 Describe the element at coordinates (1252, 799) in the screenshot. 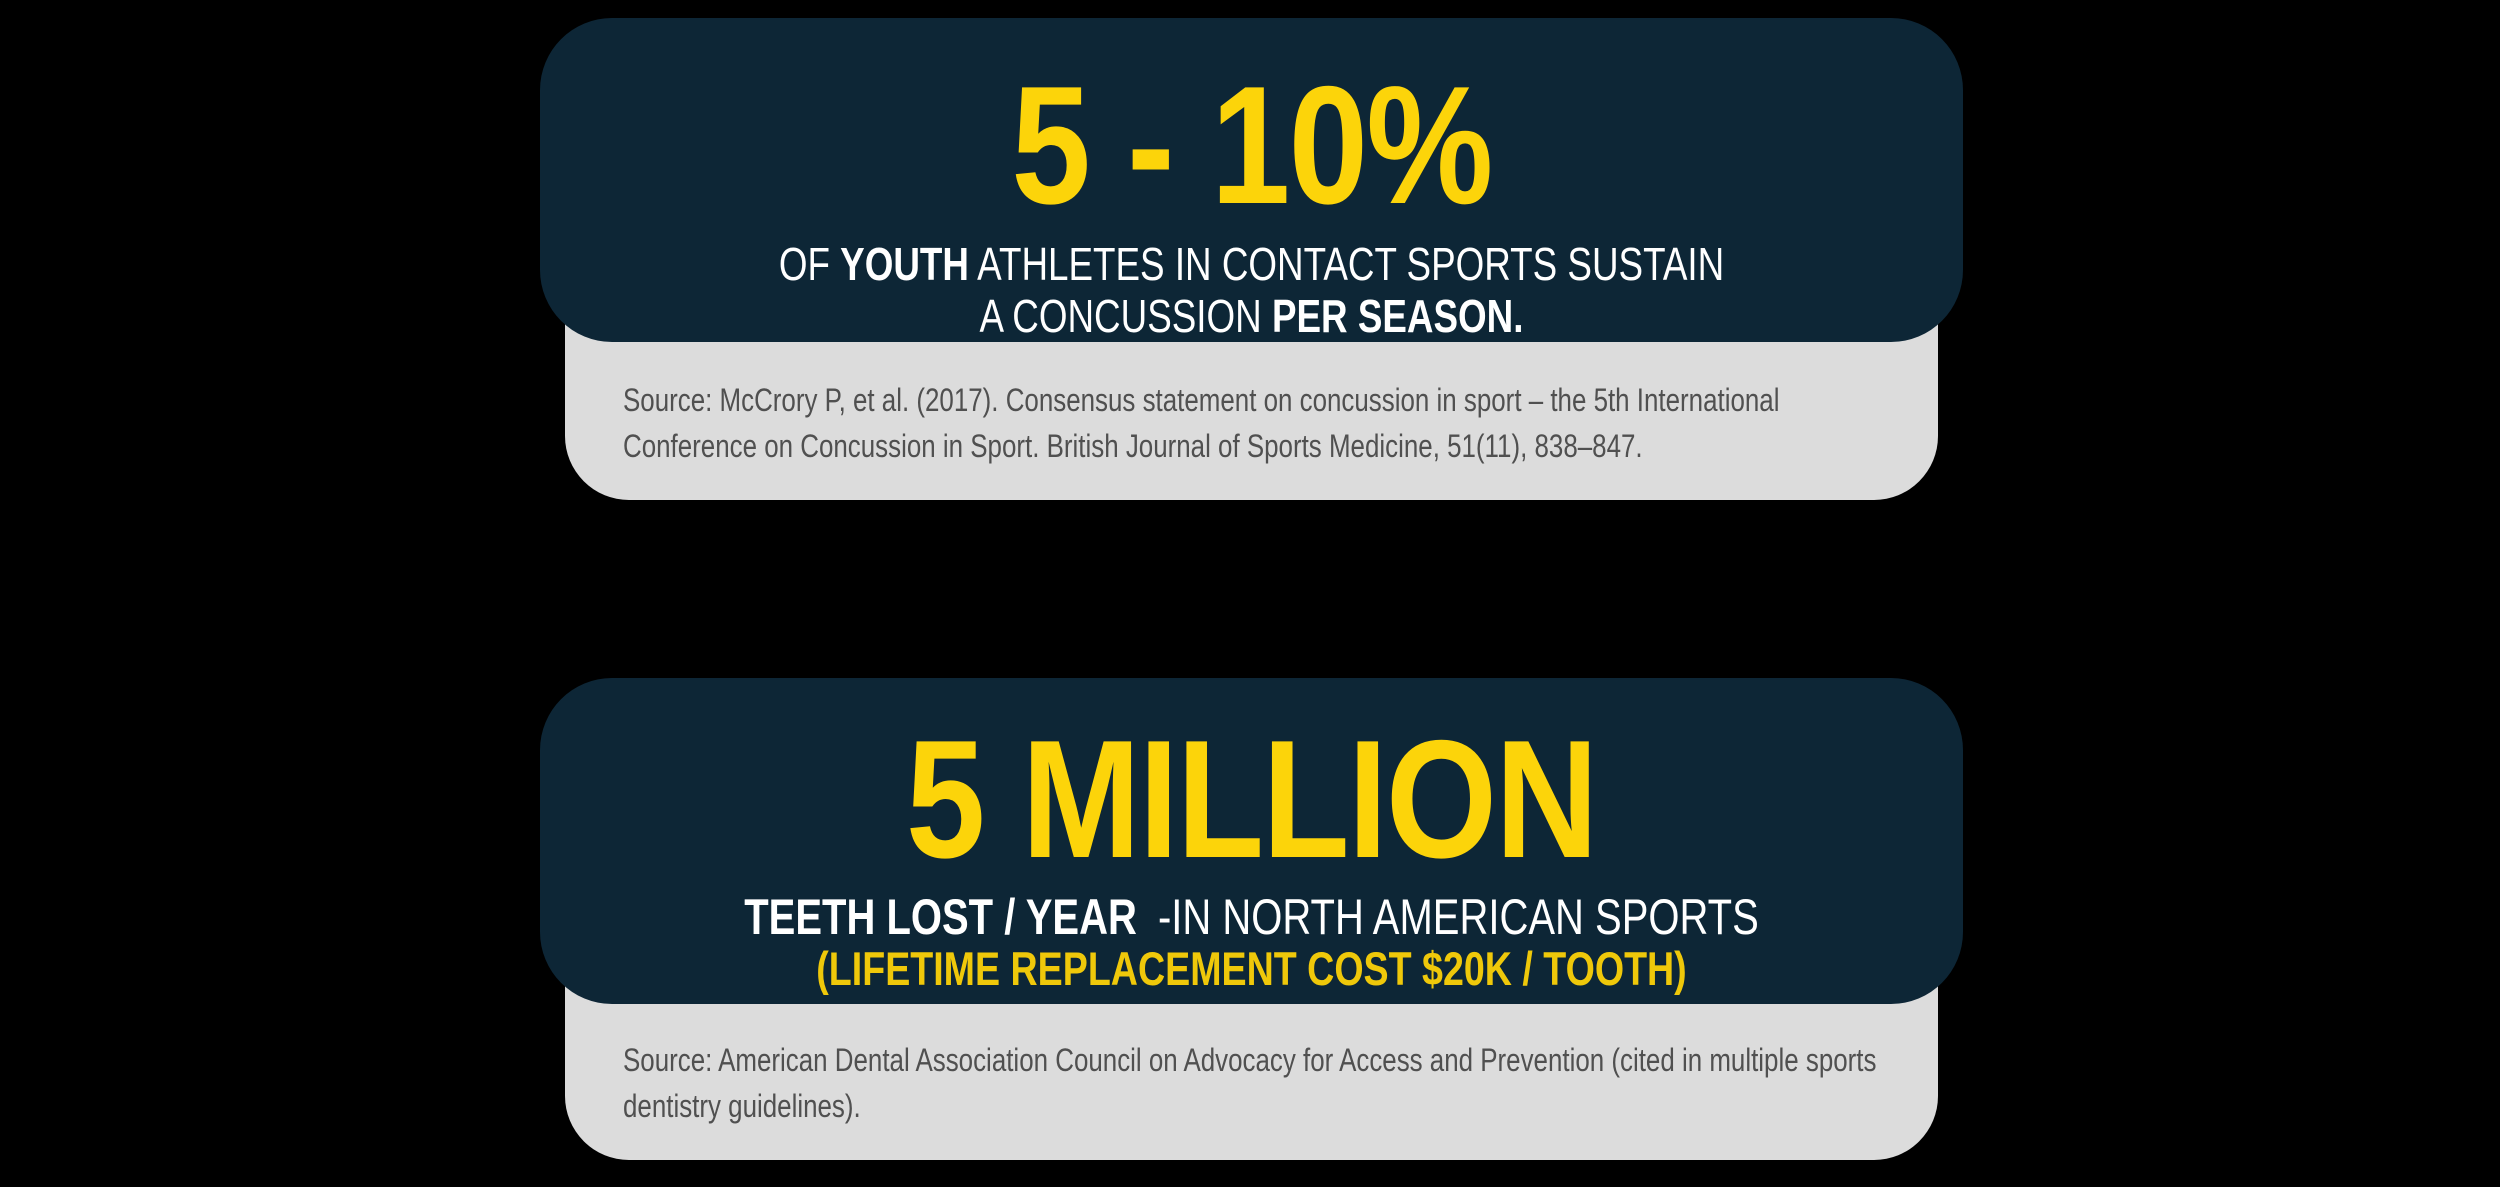

I see `stat-headline-teeth: 5 MILLION` at that location.